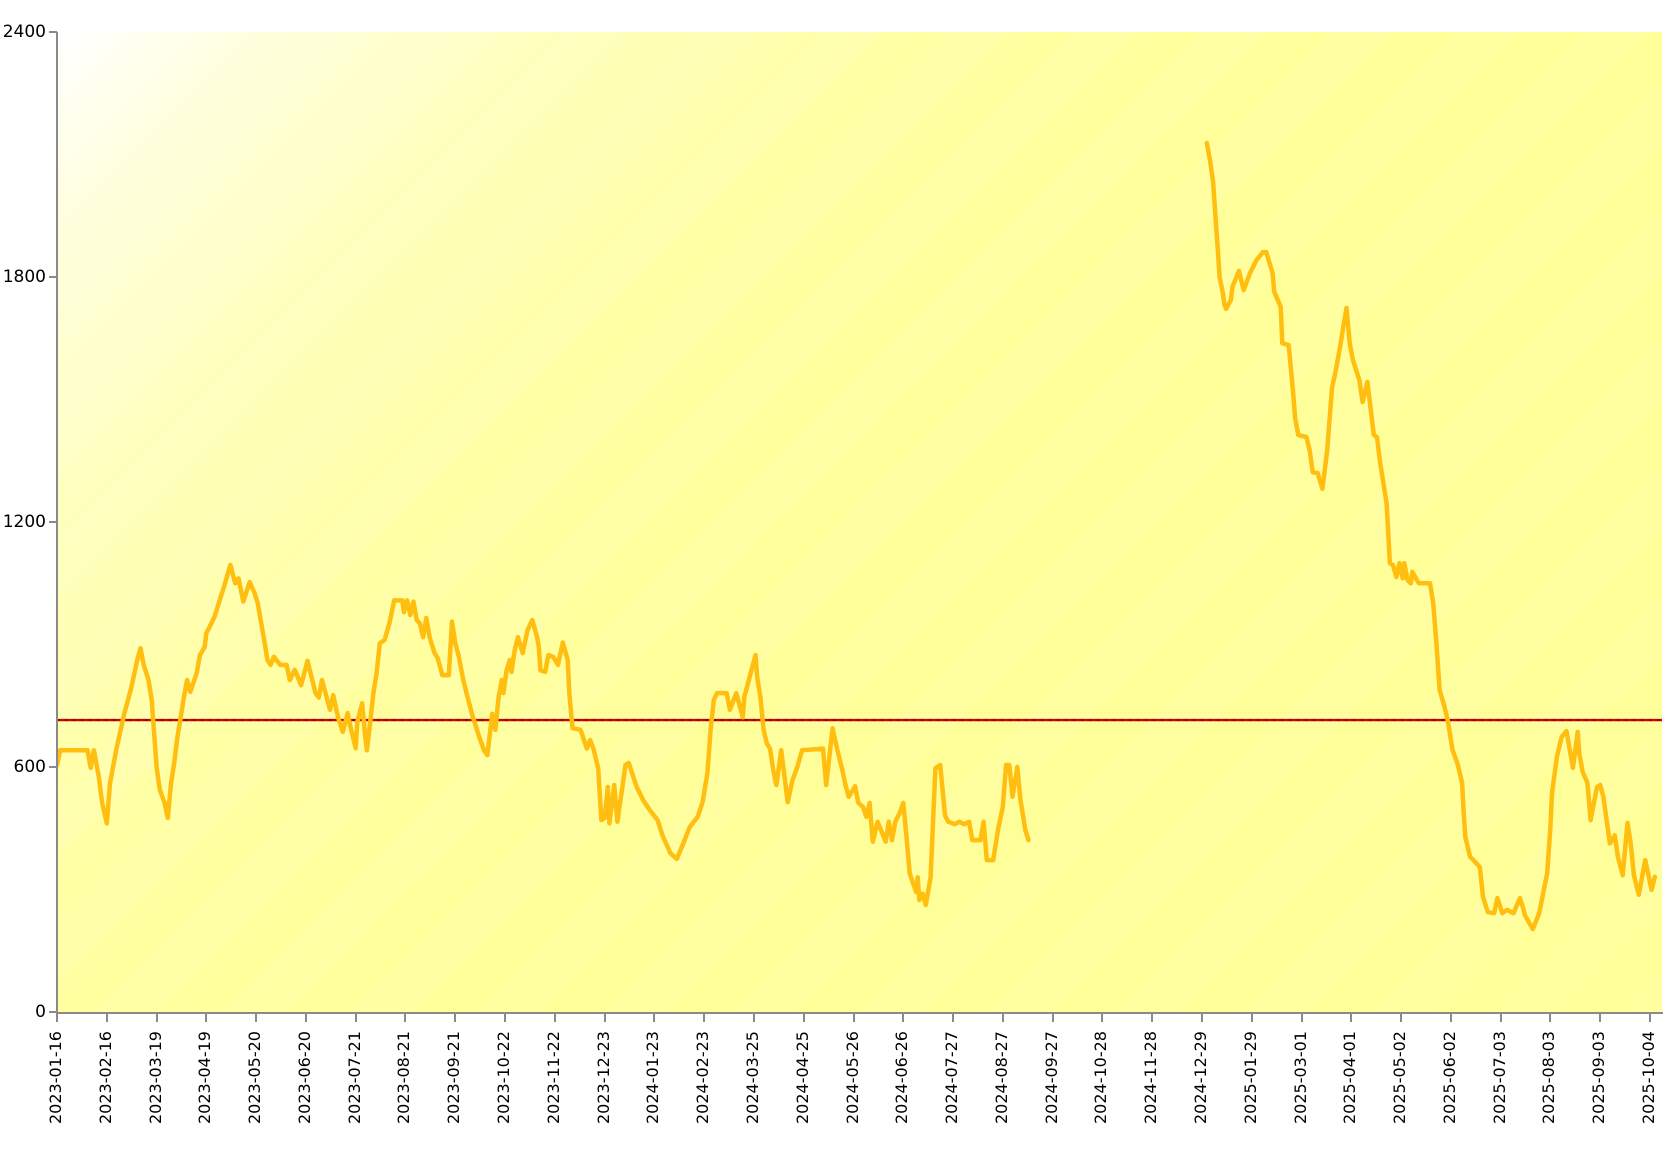  Describe the element at coordinates (860, 1013) in the screenshot. I see `x-axis-line` at that location.